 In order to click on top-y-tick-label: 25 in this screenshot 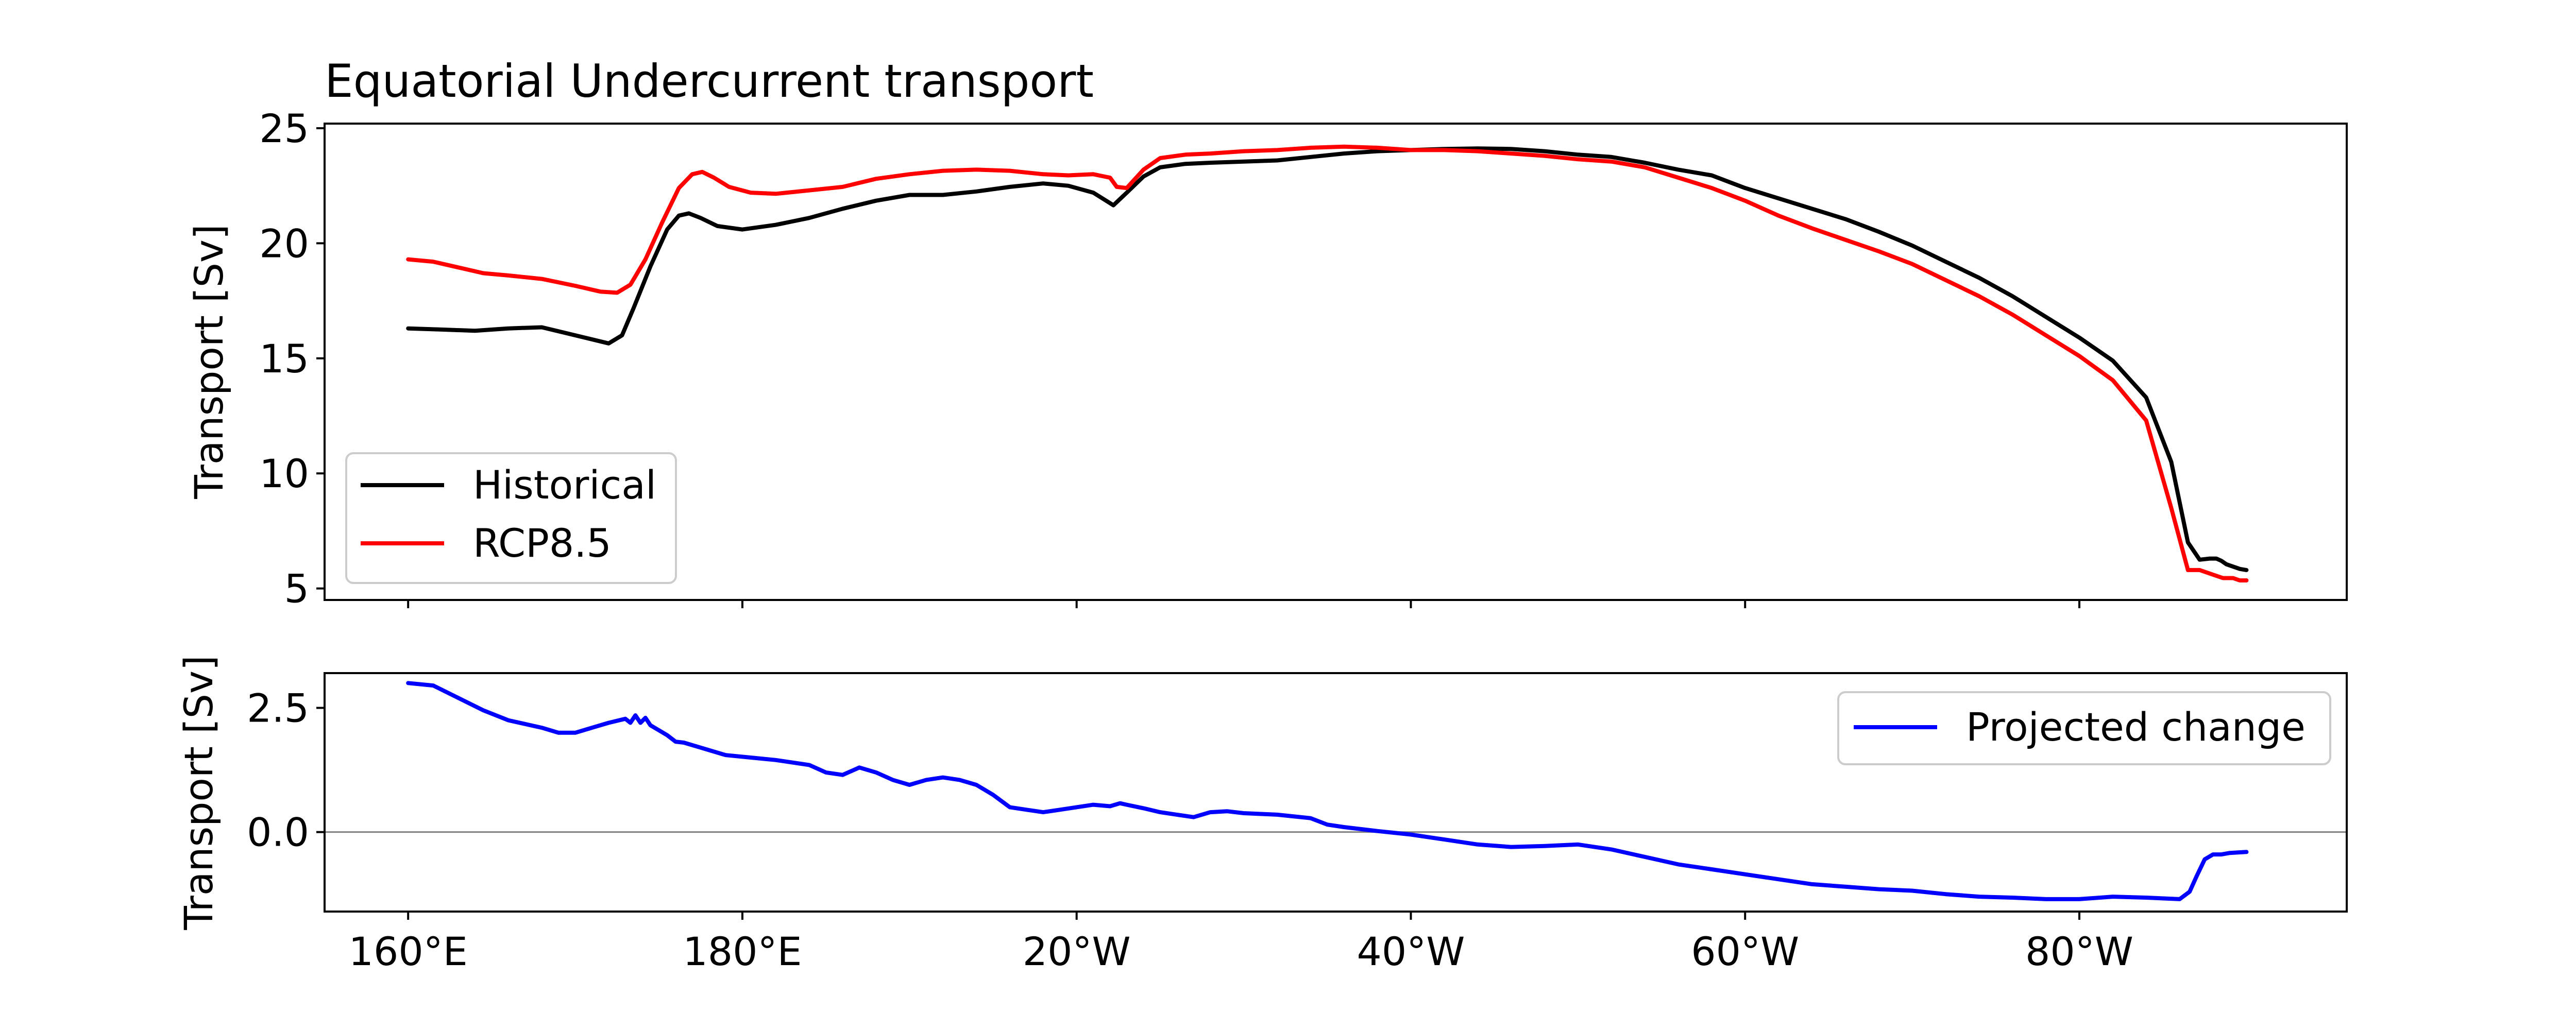, I will do `click(284, 128)`.